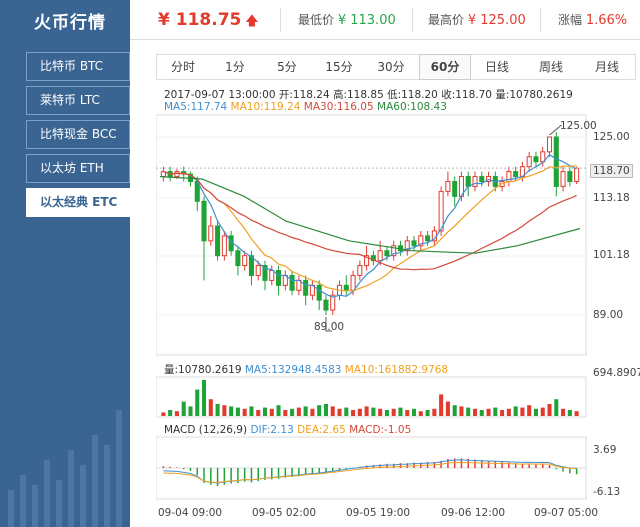  What do you see at coordinates (206, 430) in the screenshot?
I see `macd-title: MACD (12,26,9)` at bounding box center [206, 430].